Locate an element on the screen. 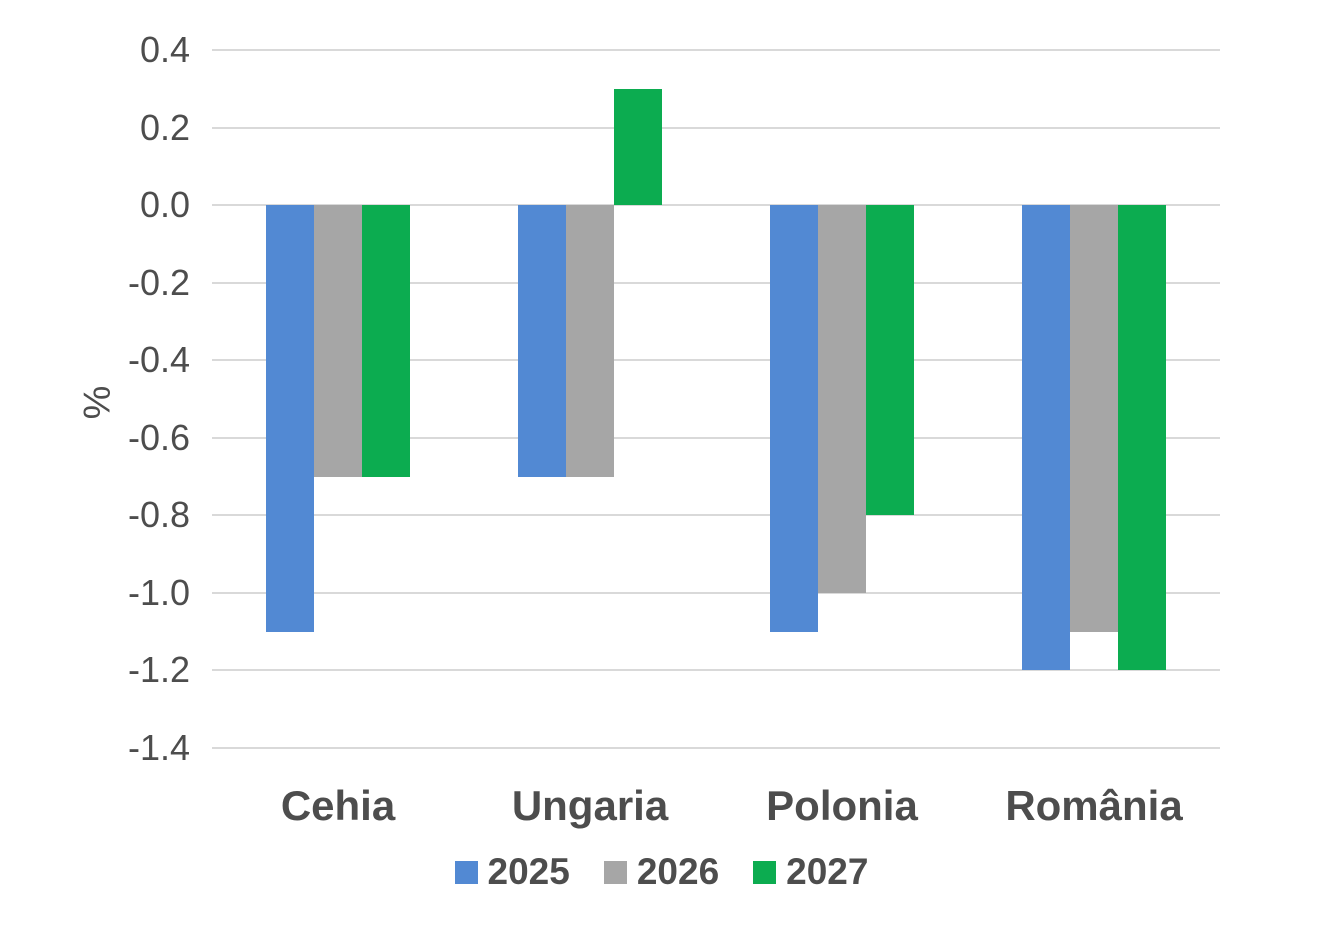 The height and width of the screenshot is (932, 1323). bar-ungaria-2025 is located at coordinates (542, 341).